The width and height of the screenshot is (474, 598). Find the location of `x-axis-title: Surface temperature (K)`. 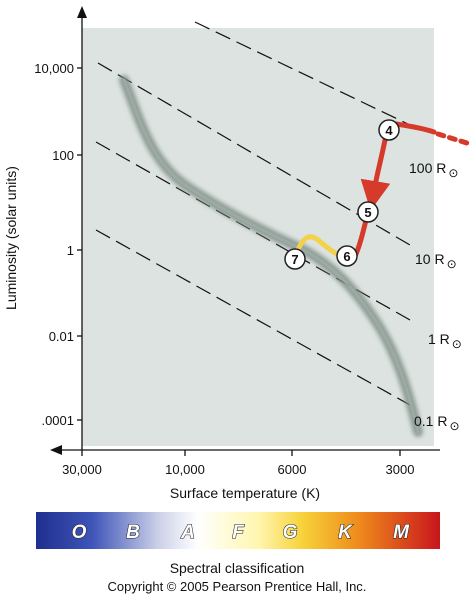

x-axis-title: Surface temperature (K) is located at coordinates (245, 493).